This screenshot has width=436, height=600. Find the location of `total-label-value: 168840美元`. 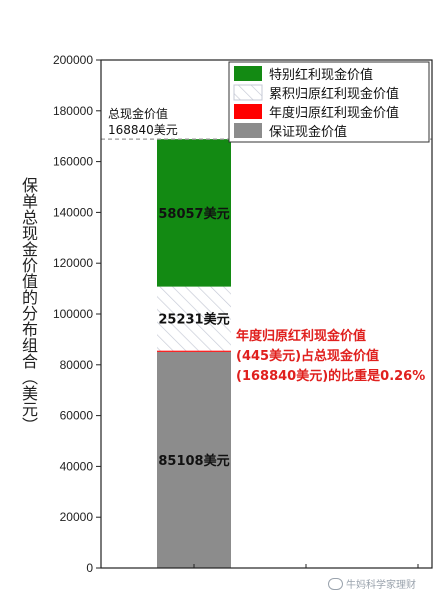

total-label-value: 168840美元 is located at coordinates (143, 130).